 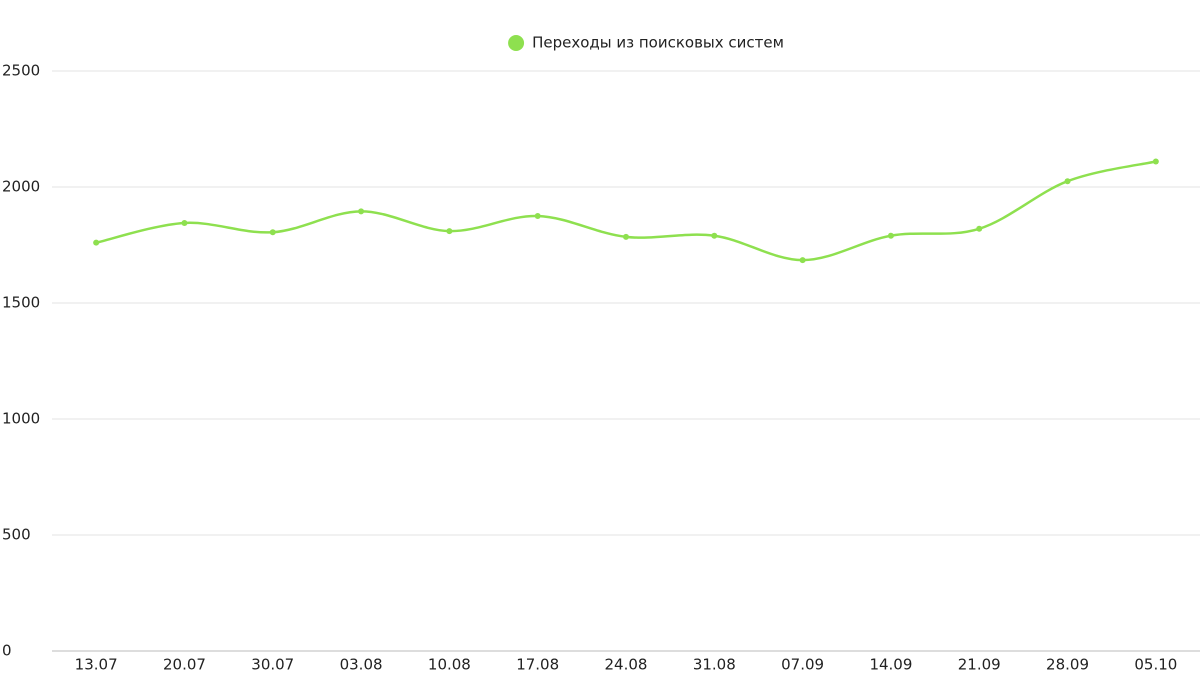 I want to click on x-tick-label: 14.09, so click(x=890, y=665).